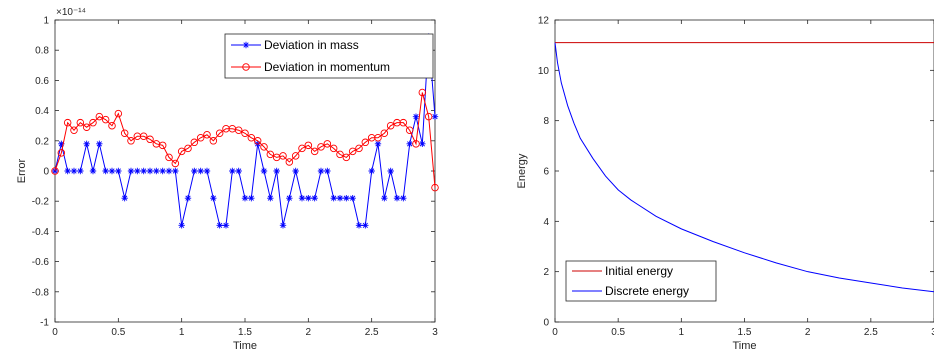 The width and height of the screenshot is (934, 357). I want to click on legend: Deviation in mass Deviation in momentum, so click(329, 56).